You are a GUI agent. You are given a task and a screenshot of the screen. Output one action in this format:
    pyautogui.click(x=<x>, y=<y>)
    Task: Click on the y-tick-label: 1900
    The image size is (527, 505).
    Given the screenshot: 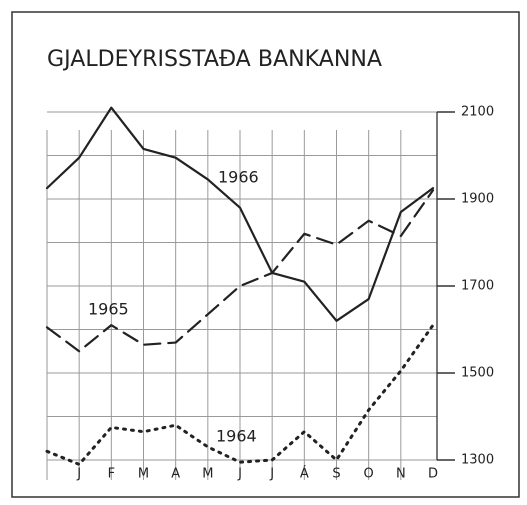 What is the action you would take?
    pyautogui.click(x=477, y=199)
    